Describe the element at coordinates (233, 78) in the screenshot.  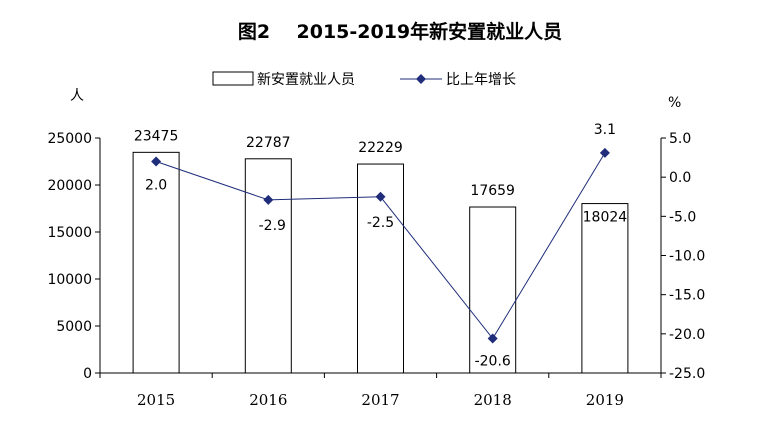
I see `legend-bar-swatch` at that location.